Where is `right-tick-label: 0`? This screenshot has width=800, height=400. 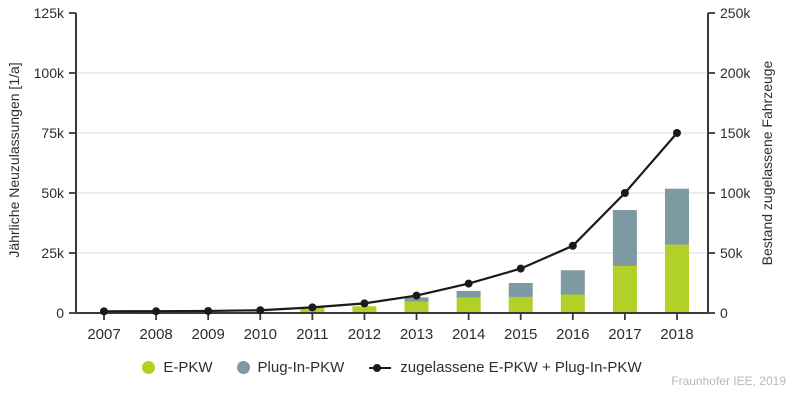
right-tick-label: 0 is located at coordinates (724, 313).